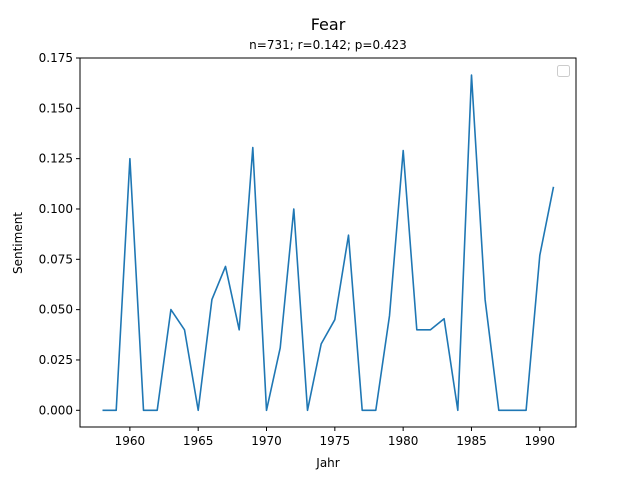 The height and width of the screenshot is (480, 640). I want to click on y-tick-label: 0.025, so click(56, 360).